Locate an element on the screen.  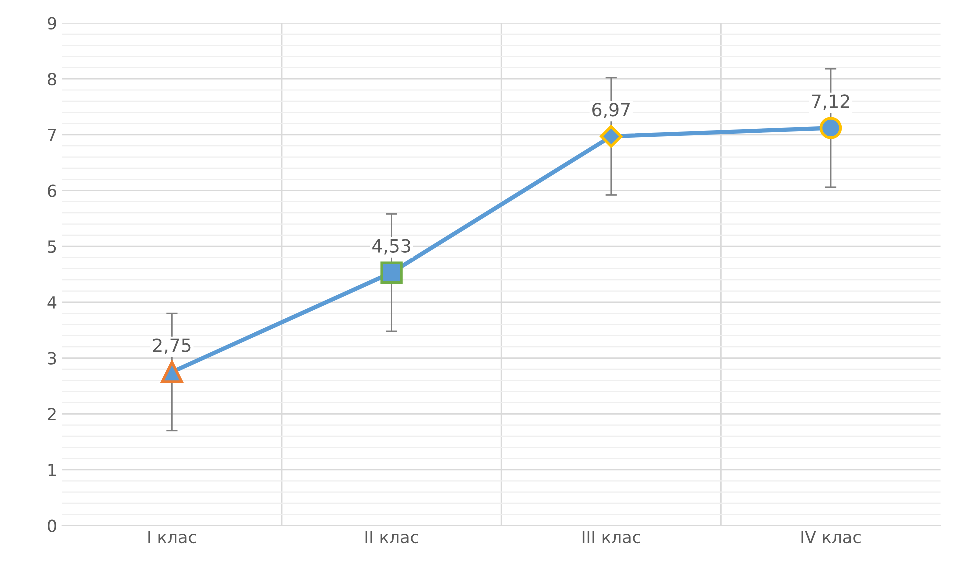
y-tick-label: 1 is located at coordinates (52, 470).